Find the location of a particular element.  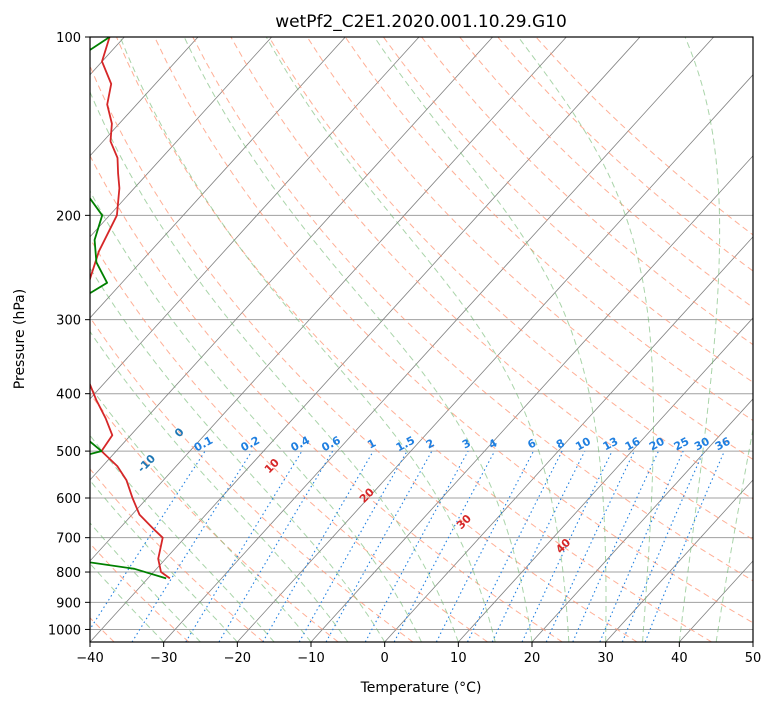

y-tick-label: 100 is located at coordinates (68, 38).